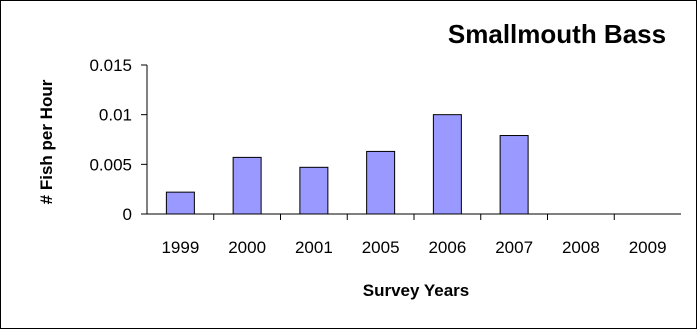 This screenshot has height=333, width=697. I want to click on x-tick-label: 2009, so click(648, 247).